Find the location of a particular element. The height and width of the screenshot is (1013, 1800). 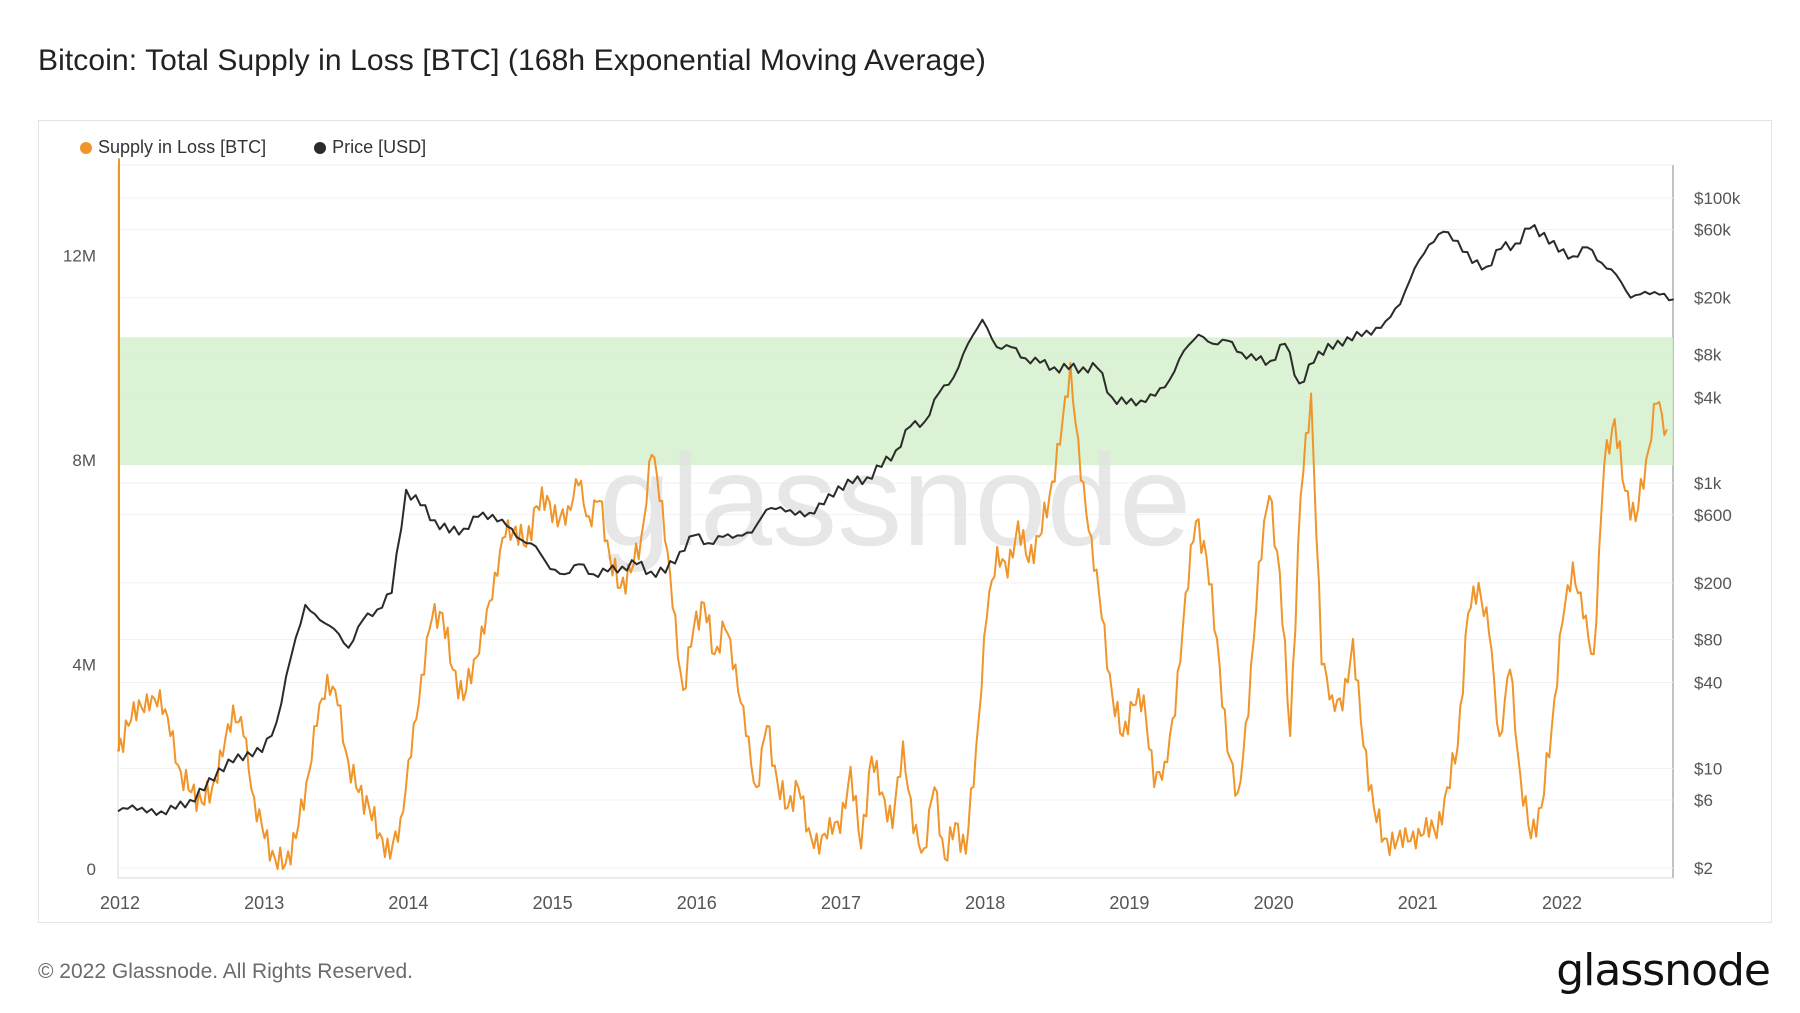

glassnode-logo: glassnode is located at coordinates (1663, 970).